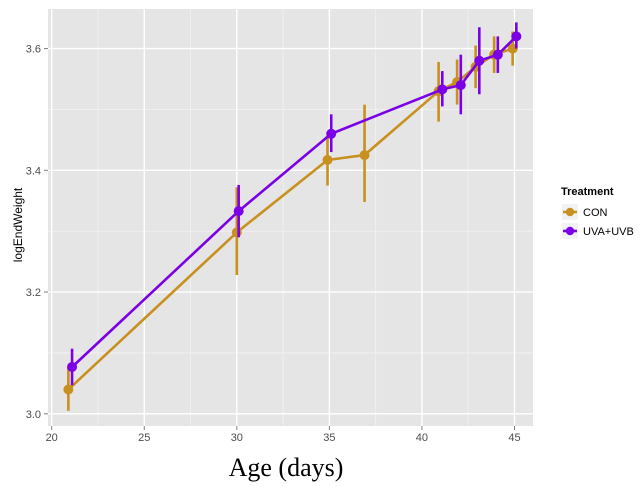 This screenshot has height=486, width=644. Describe the element at coordinates (598, 221) in the screenshot. I see `legend-items: CON UVA+UVB` at that location.